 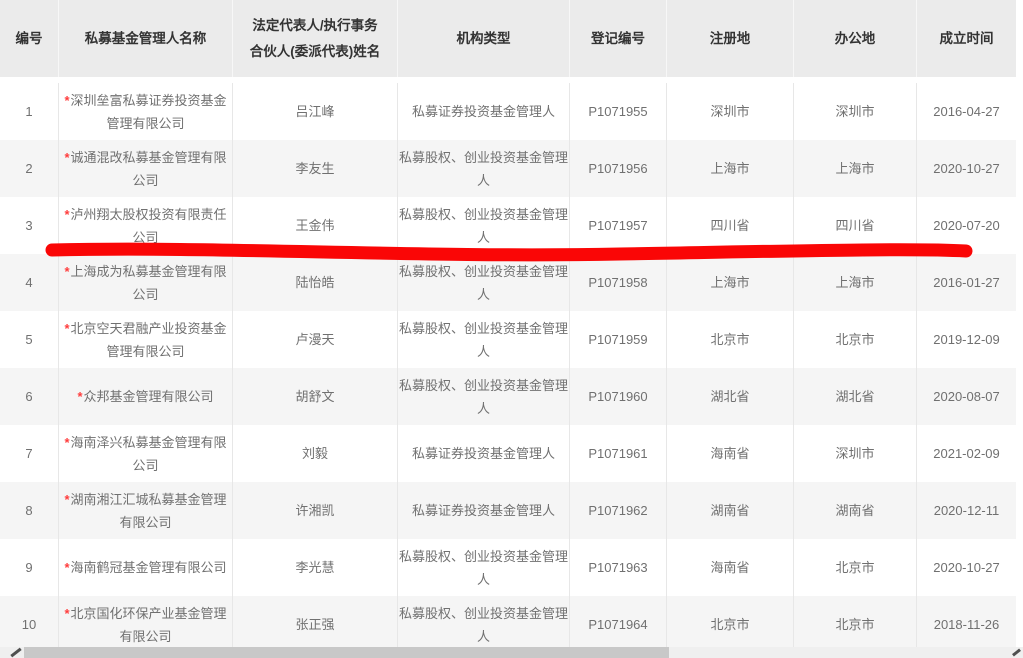 I want to click on cell-established: 2020-10-27, so click(x=966, y=567).